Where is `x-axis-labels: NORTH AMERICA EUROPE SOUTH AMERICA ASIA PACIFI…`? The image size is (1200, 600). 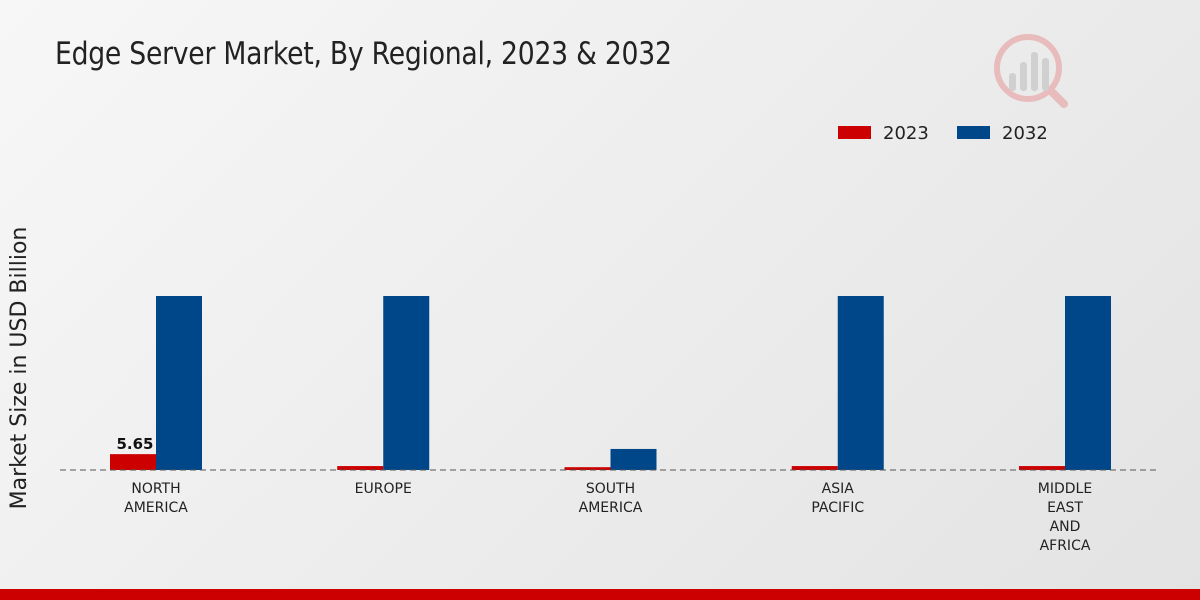 x-axis-labels: NORTH AMERICA EUROPE SOUTH AMERICA ASIA PACIFI… is located at coordinates (608, 517).